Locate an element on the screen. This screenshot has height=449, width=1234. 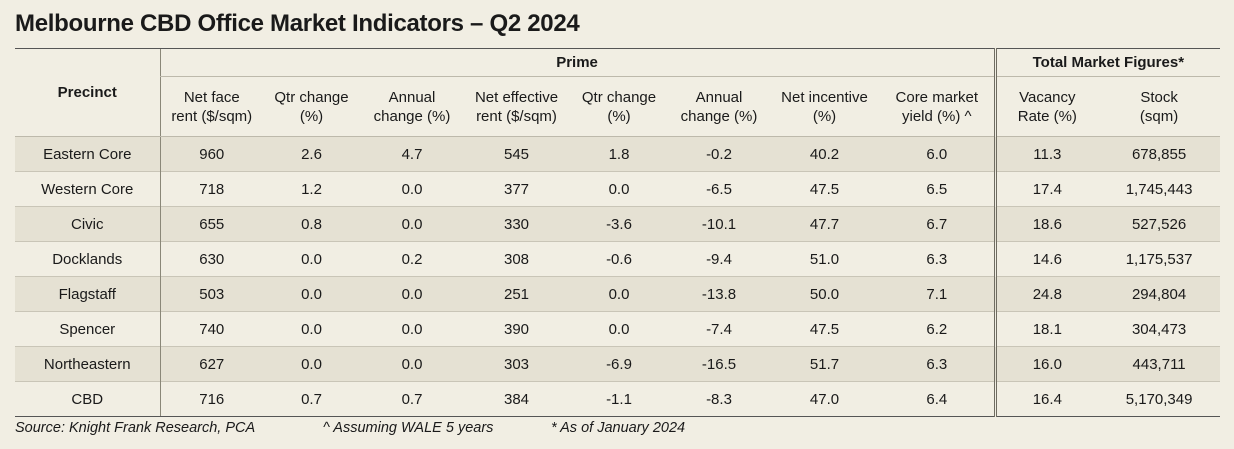
table-cell: 1,175,537 is located at coordinates (1159, 259).